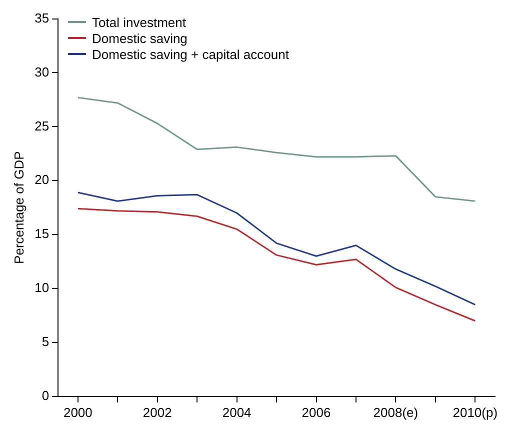 The width and height of the screenshot is (511, 432). I want to click on y-tick-label: 25, so click(42, 126).